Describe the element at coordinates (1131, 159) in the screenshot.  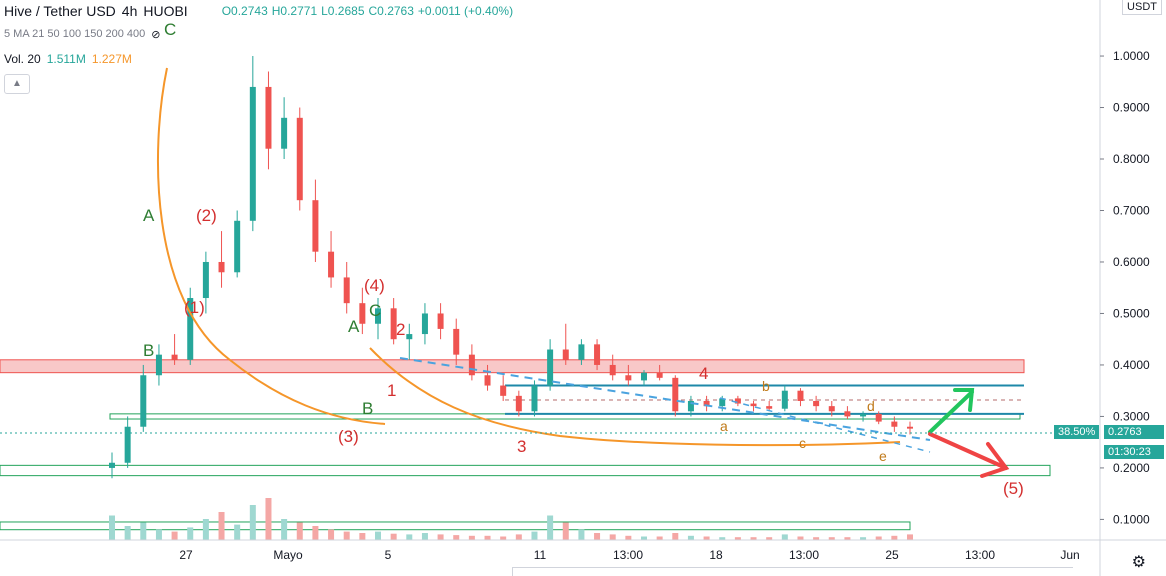
I see `price-tick-label: 0.8000` at that location.